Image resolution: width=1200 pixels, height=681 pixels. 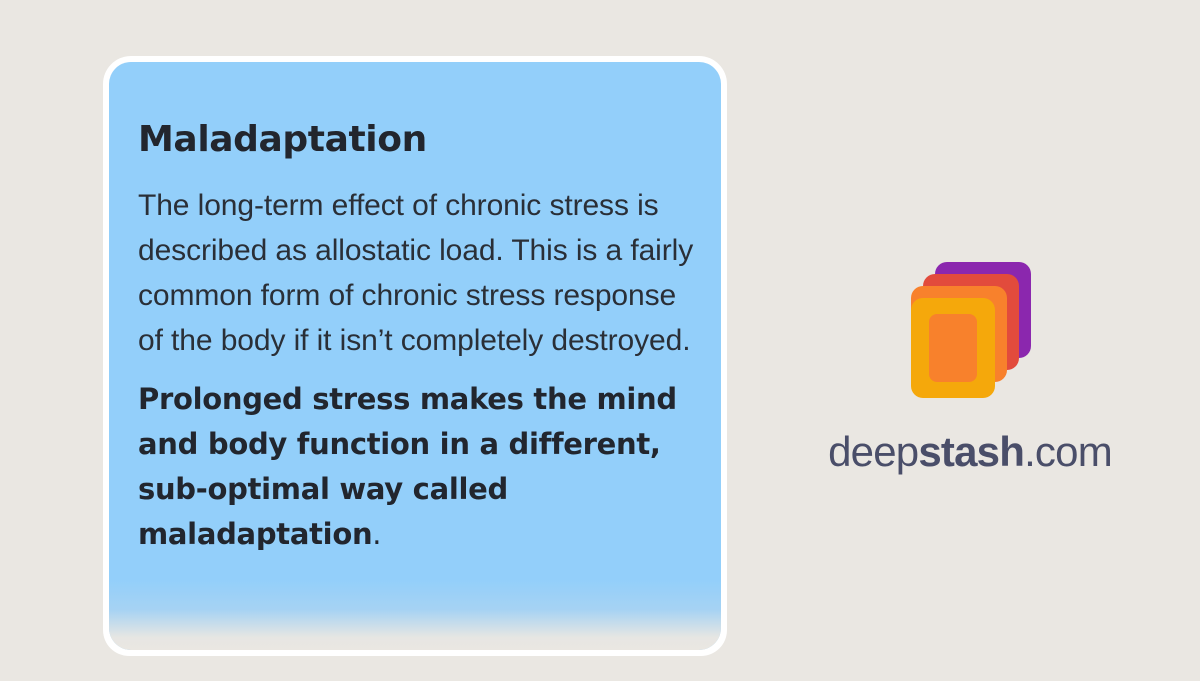 What do you see at coordinates (953, 348) in the screenshot?
I see `logo-layer-amber` at bounding box center [953, 348].